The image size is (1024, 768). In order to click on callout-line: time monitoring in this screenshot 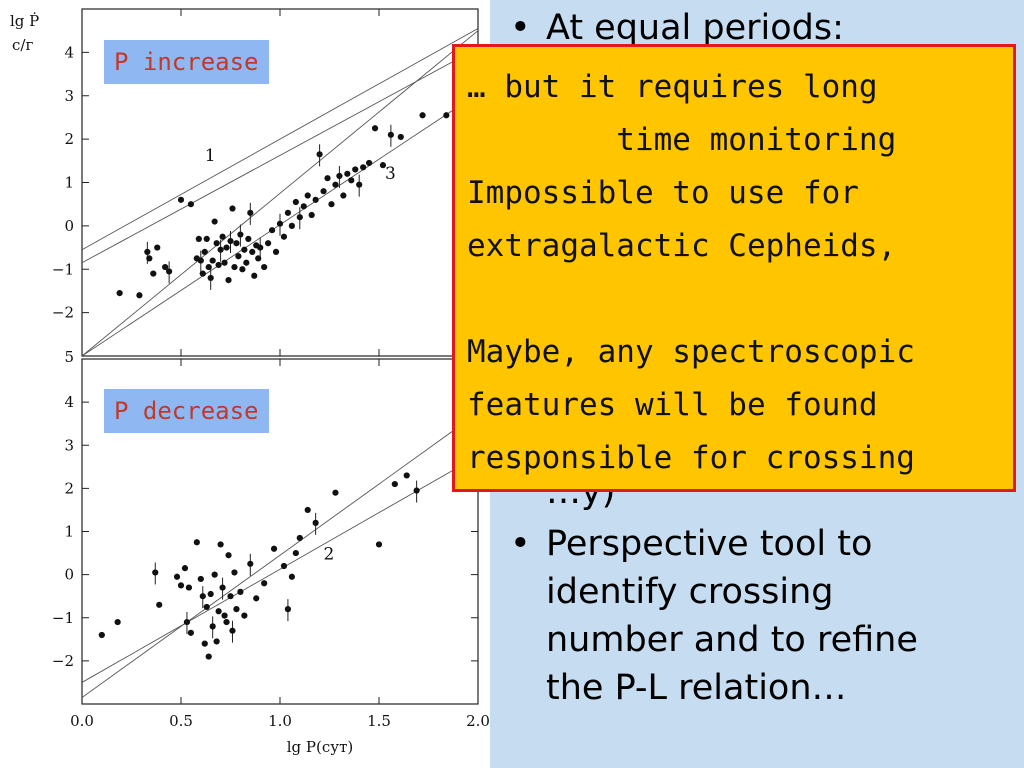, I will do `click(682, 140)`.